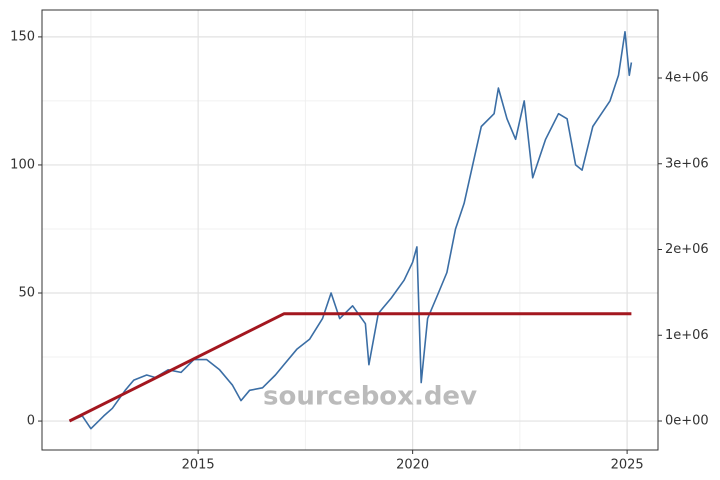 This screenshot has height=480, width=720. I want to click on y-tick-label: 50, so click(26, 293).